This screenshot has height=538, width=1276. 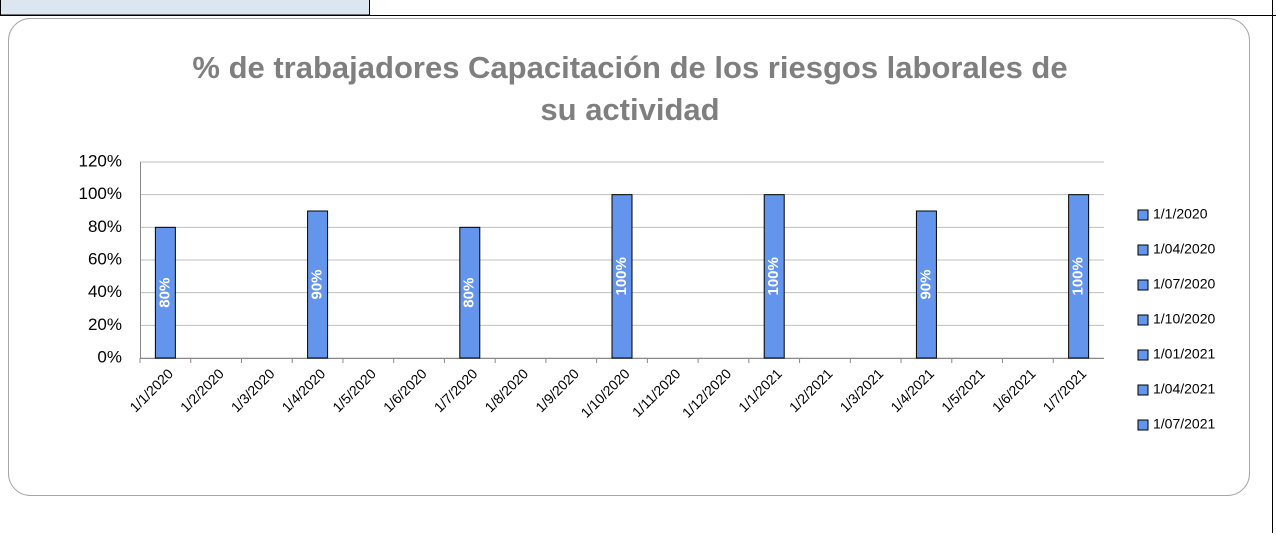 What do you see at coordinates (100, 193) in the screenshot?
I see `y-tick-label: 100%` at bounding box center [100, 193].